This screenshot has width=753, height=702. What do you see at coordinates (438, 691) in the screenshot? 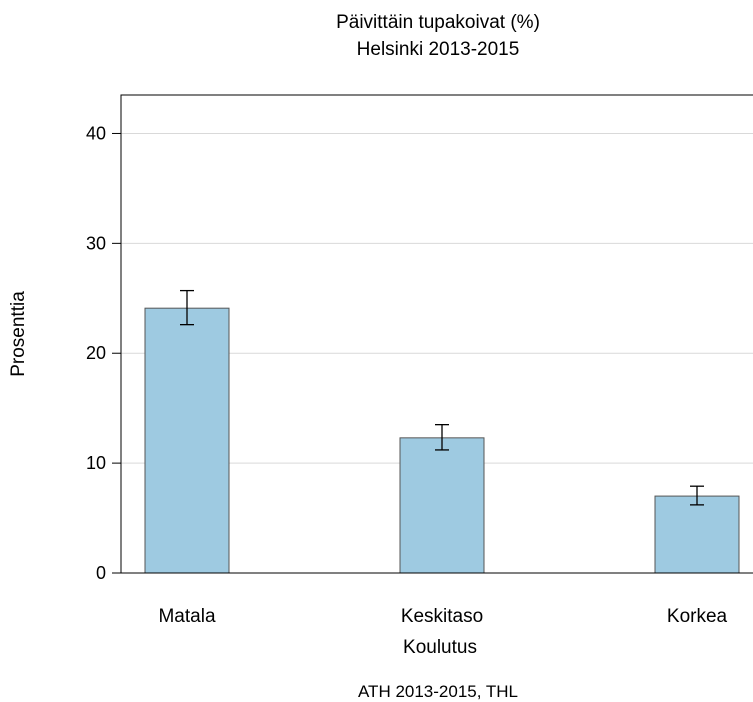
I see `source-note: ATH 2013-2015, THL` at bounding box center [438, 691].